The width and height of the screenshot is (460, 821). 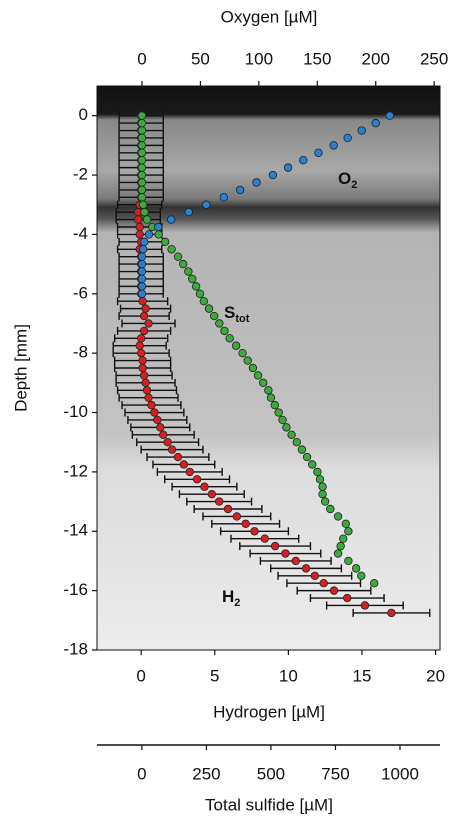 What do you see at coordinates (271, 773) in the screenshot?
I see `sulfide-tick-label: 500` at bounding box center [271, 773].